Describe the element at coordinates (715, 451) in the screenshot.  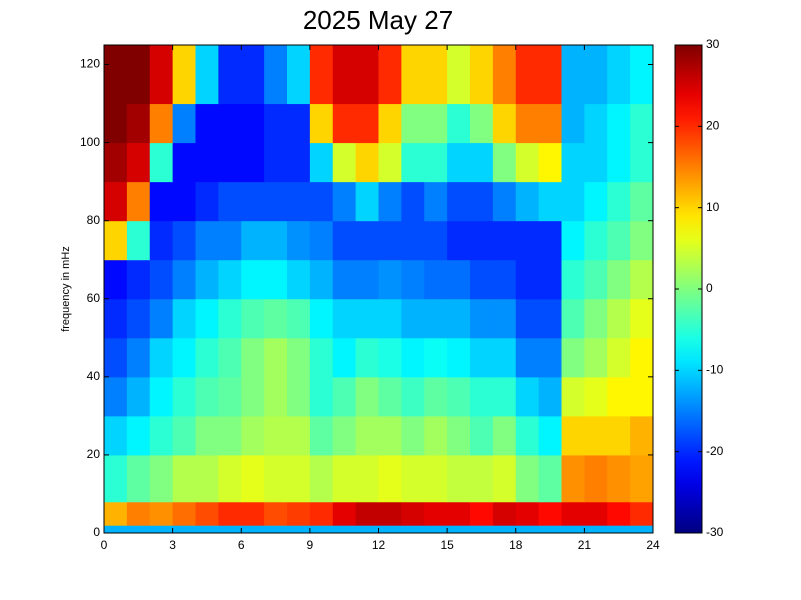
I see `colorbar-tick-label: -20` at that location.